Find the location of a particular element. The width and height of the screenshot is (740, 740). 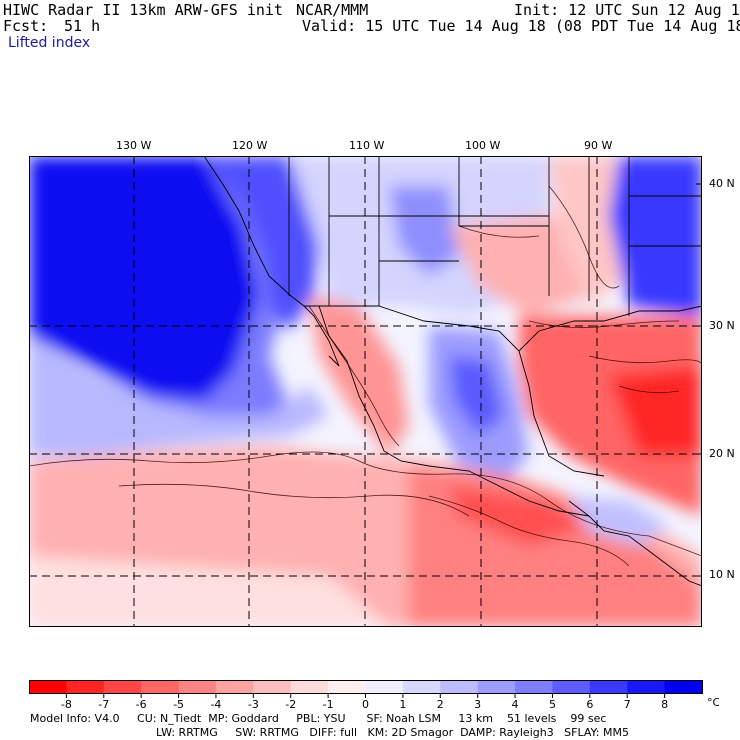

lon-label-130w: 130 W is located at coordinates (134, 145).